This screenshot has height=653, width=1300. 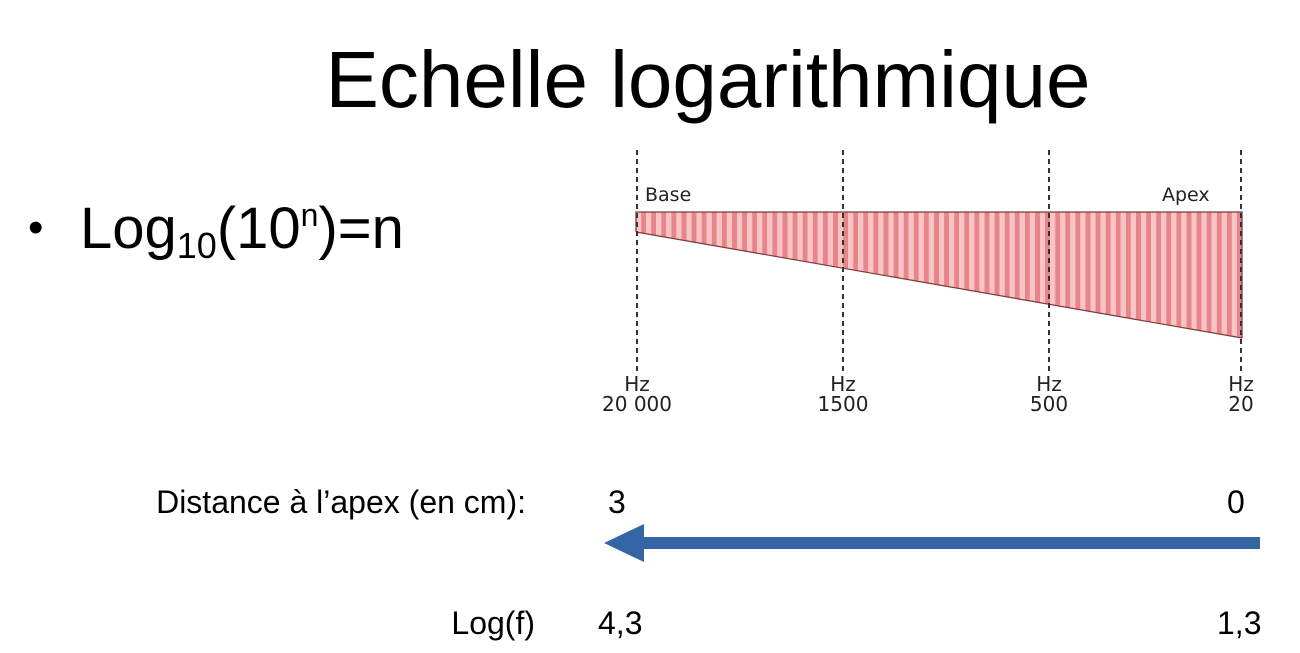 I want to click on formula-close: )=n, so click(x=361, y=228).